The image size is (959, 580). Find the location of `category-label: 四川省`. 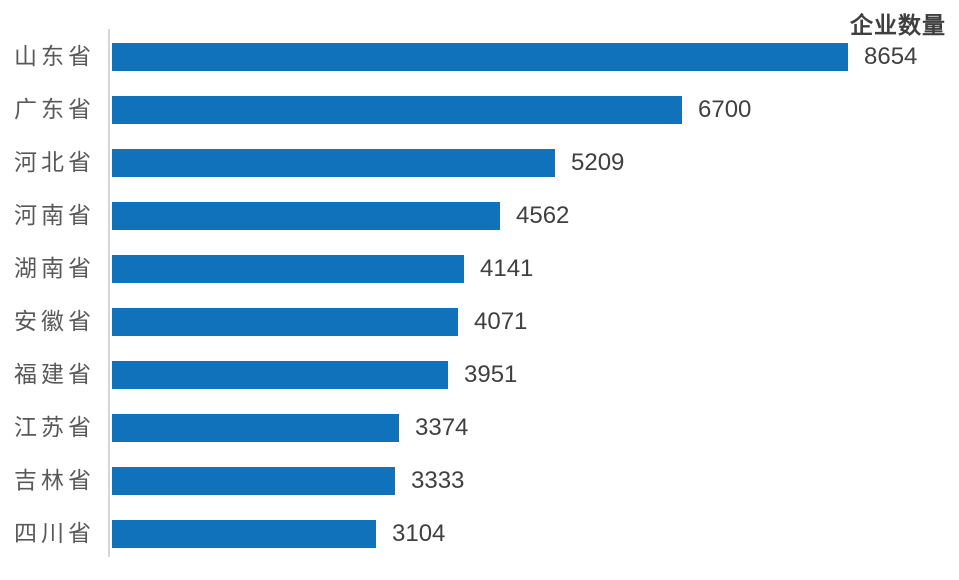

category-label: 四川省 is located at coordinates (54, 533).